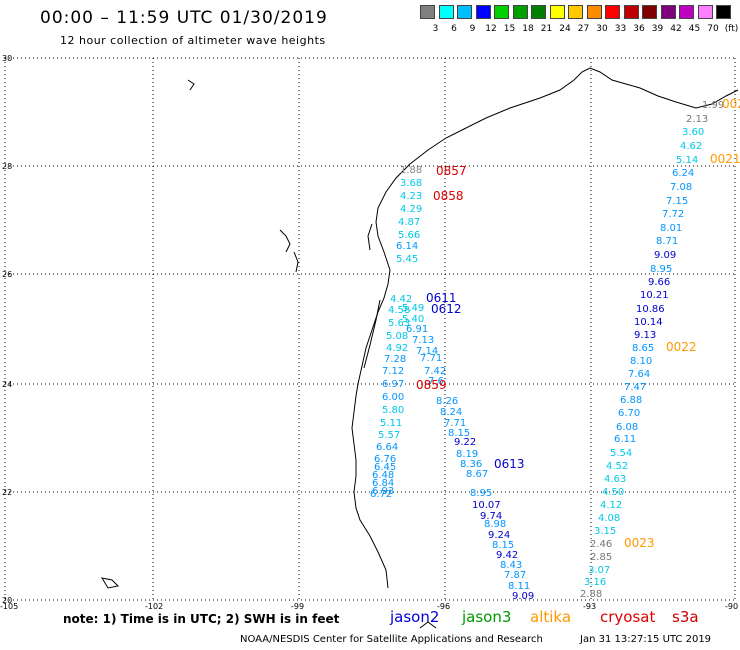 The width and height of the screenshot is (740, 650). I want to click on pass-number-label: 0021, so click(725, 159).